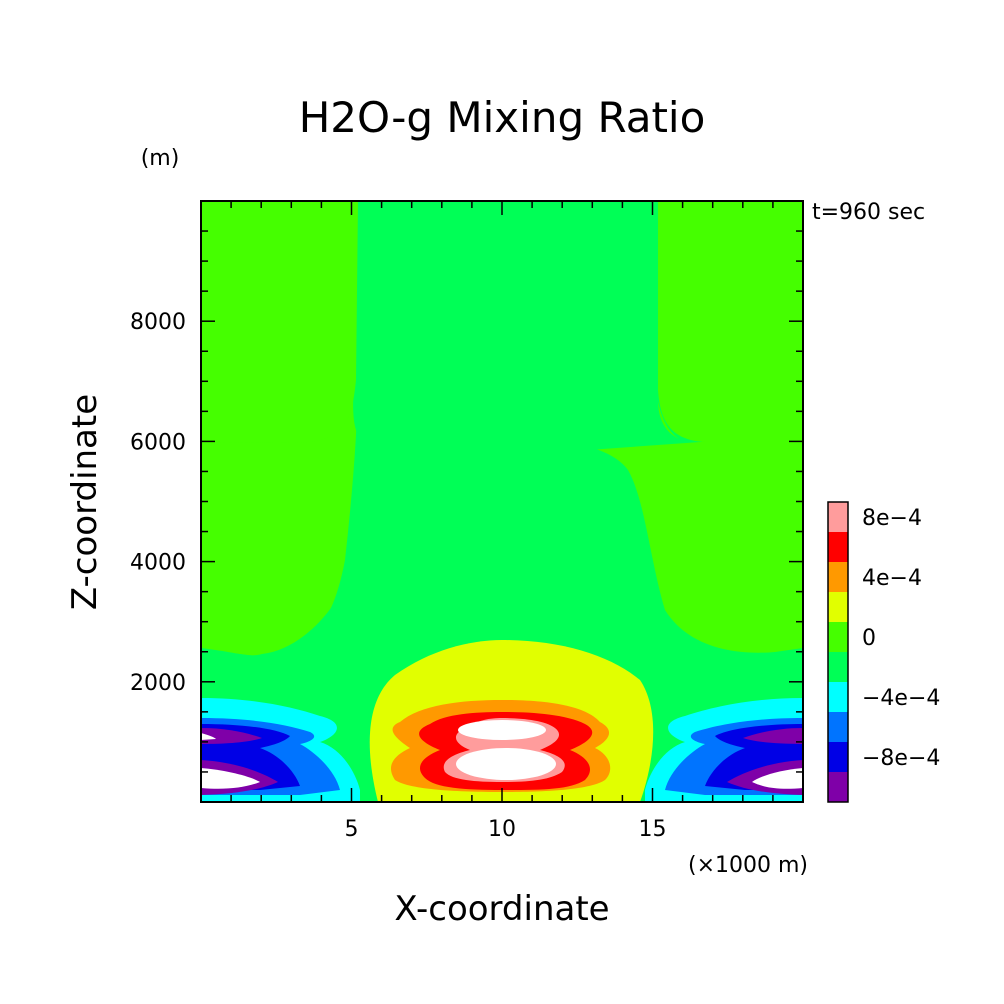  I want to click on y-tick-label: 2000, so click(158, 683).